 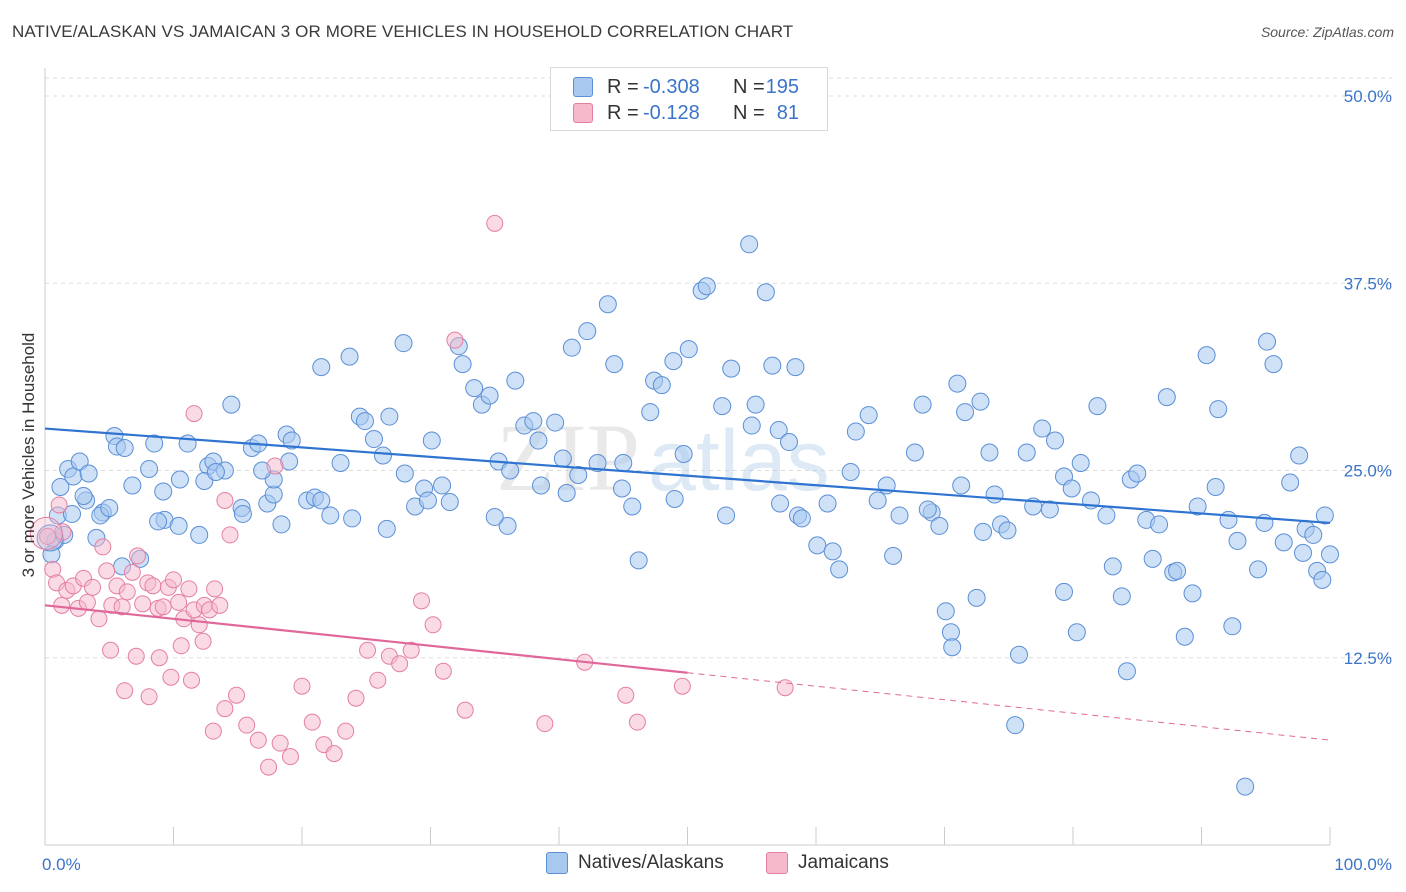 I want to click on r-value: -0.128, so click(x=671, y=112).